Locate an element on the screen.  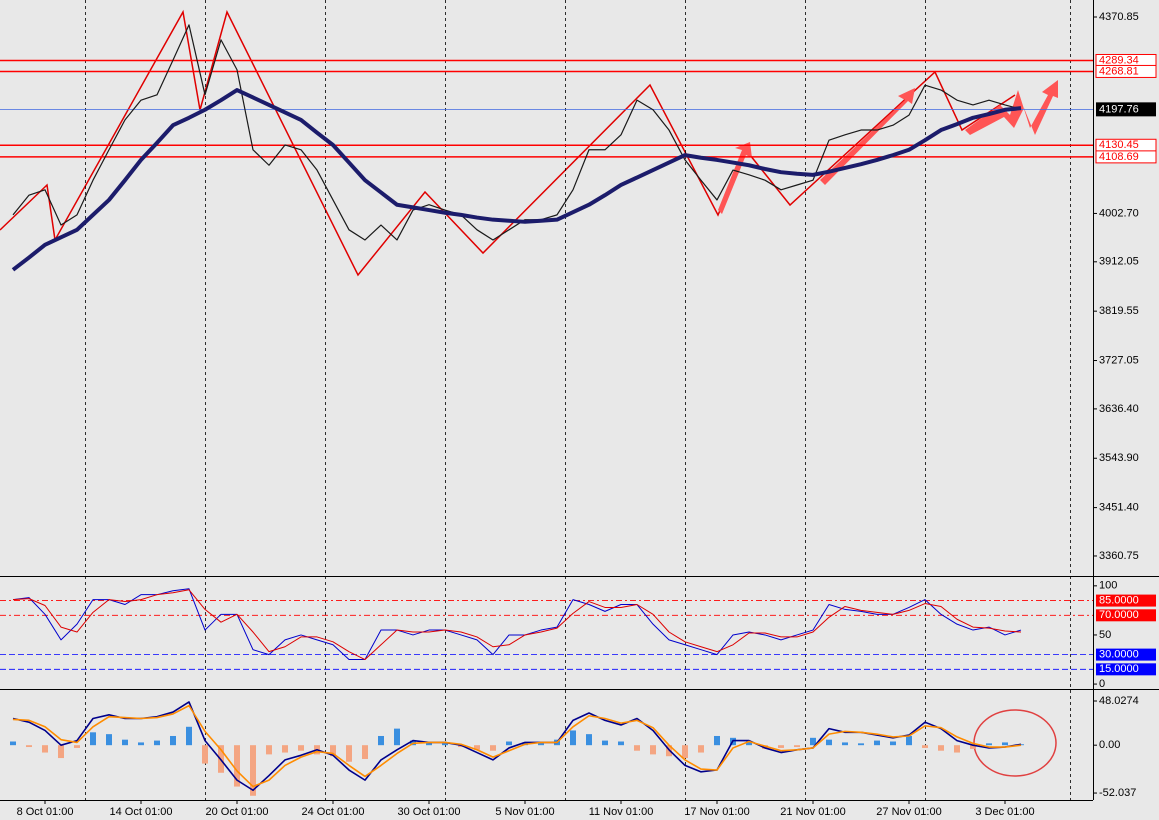
level-label: 70.0000 is located at coordinates (1119, 615).